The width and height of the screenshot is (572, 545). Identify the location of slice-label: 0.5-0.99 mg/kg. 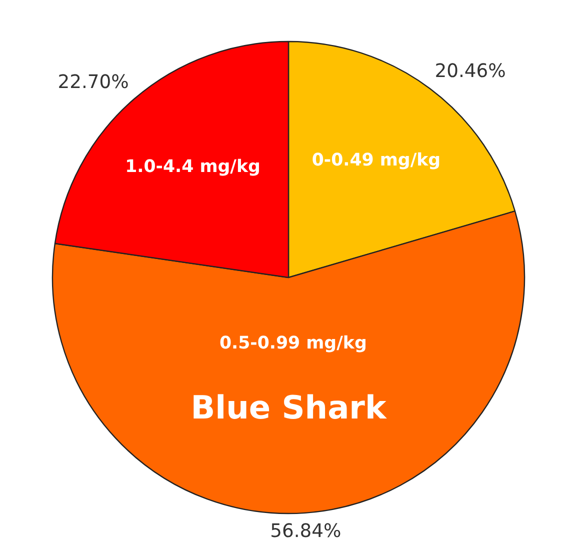
(293, 343).